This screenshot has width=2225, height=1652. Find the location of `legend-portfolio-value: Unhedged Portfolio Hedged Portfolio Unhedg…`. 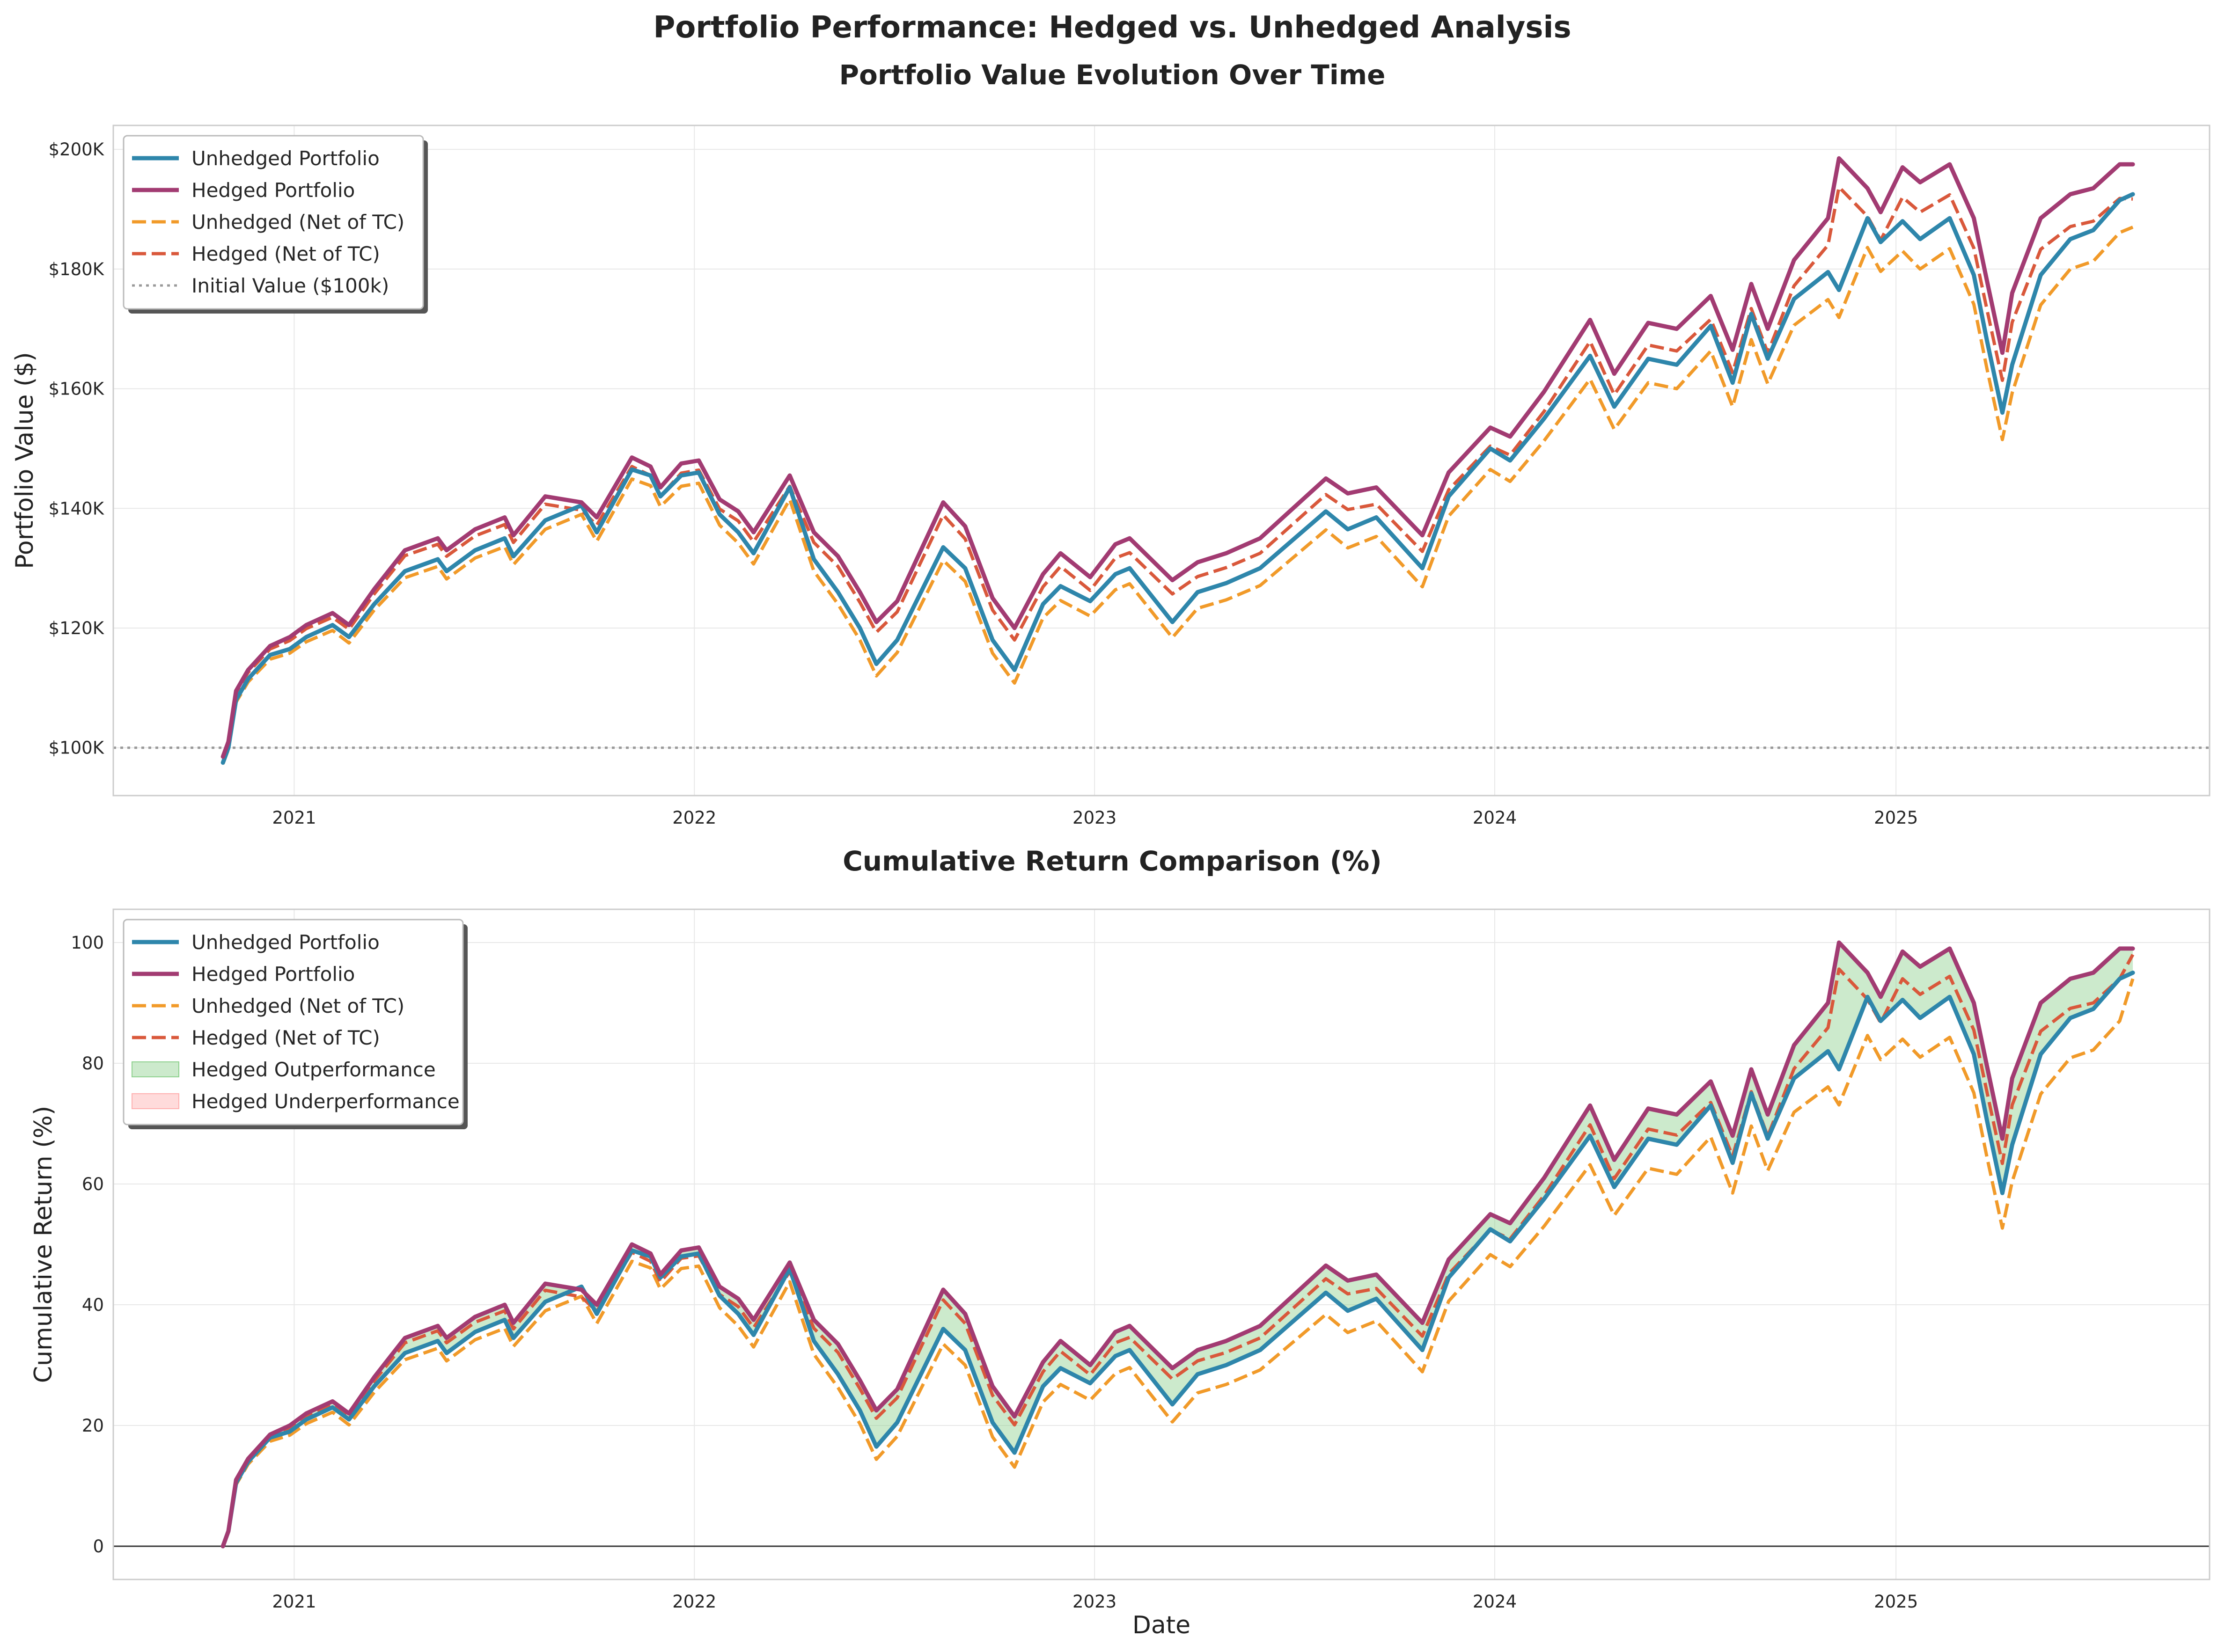

legend-portfolio-value: Unhedged Portfolio Hedged Portfolio Unhedg… is located at coordinates (275, 225).